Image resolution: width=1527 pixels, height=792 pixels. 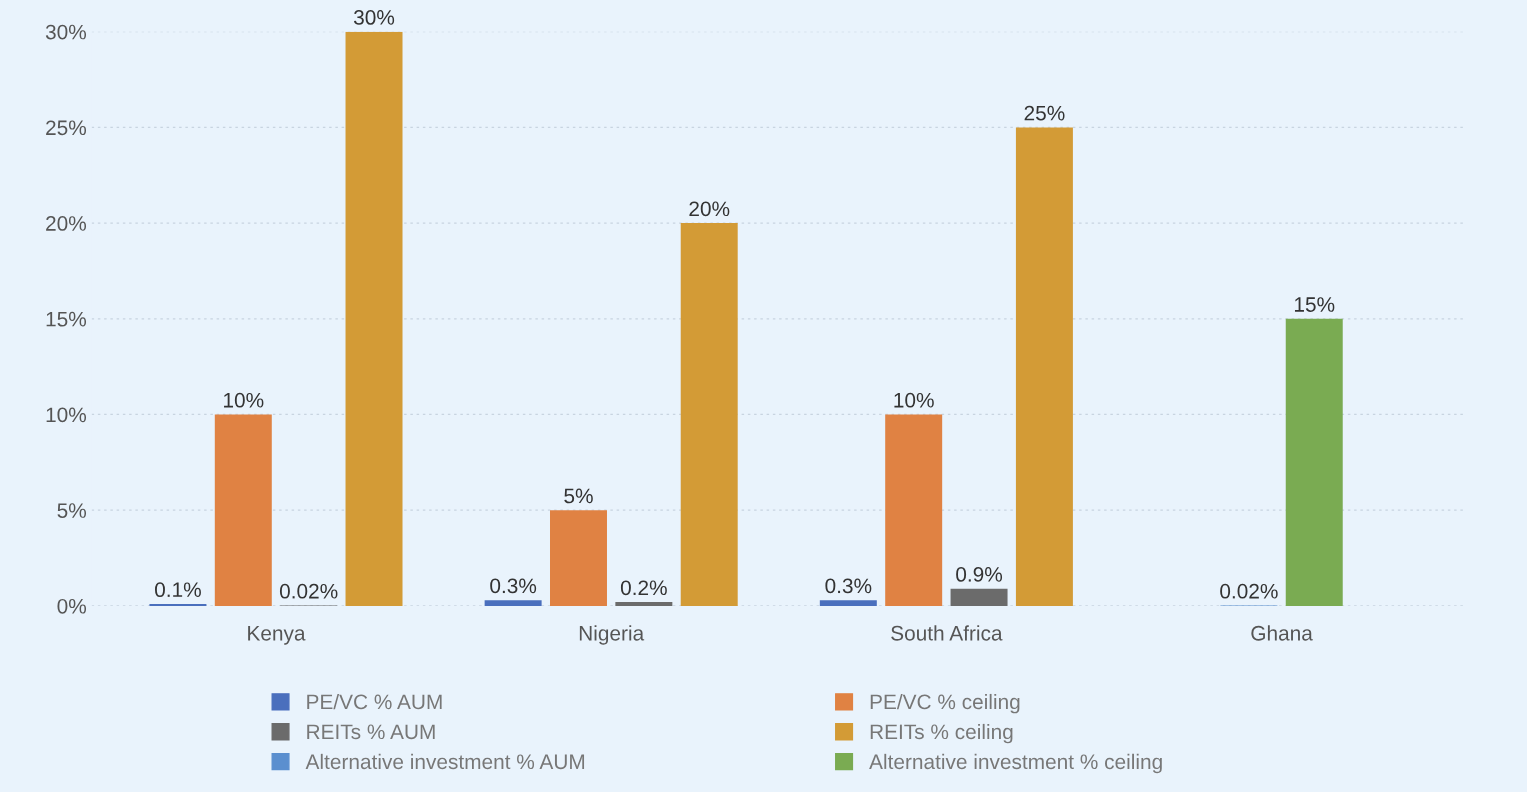 What do you see at coordinates (66, 319) in the screenshot?
I see `y-tick-label: 15%` at bounding box center [66, 319].